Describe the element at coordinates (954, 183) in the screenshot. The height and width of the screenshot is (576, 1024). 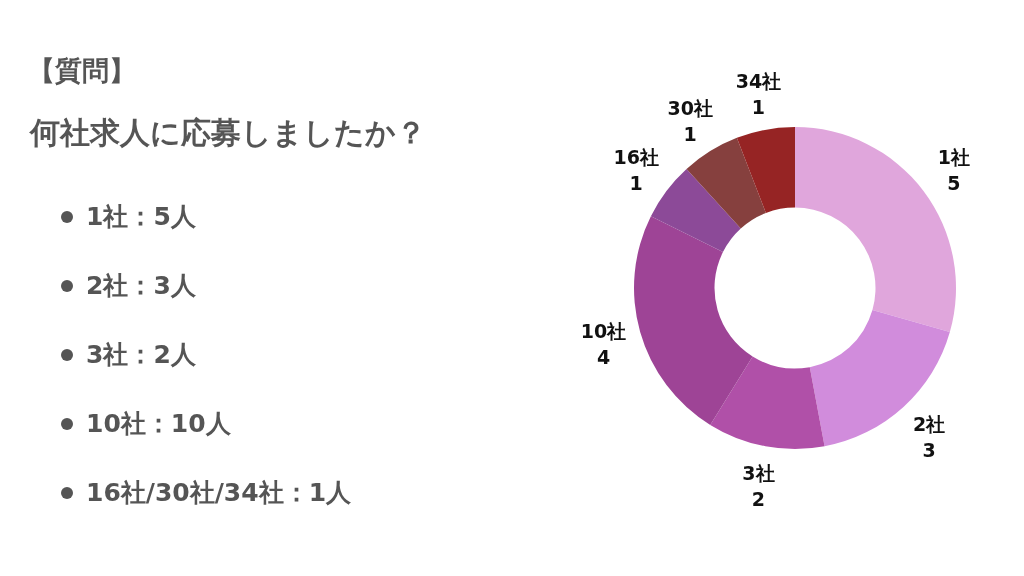
I see `data-label: 5` at that location.